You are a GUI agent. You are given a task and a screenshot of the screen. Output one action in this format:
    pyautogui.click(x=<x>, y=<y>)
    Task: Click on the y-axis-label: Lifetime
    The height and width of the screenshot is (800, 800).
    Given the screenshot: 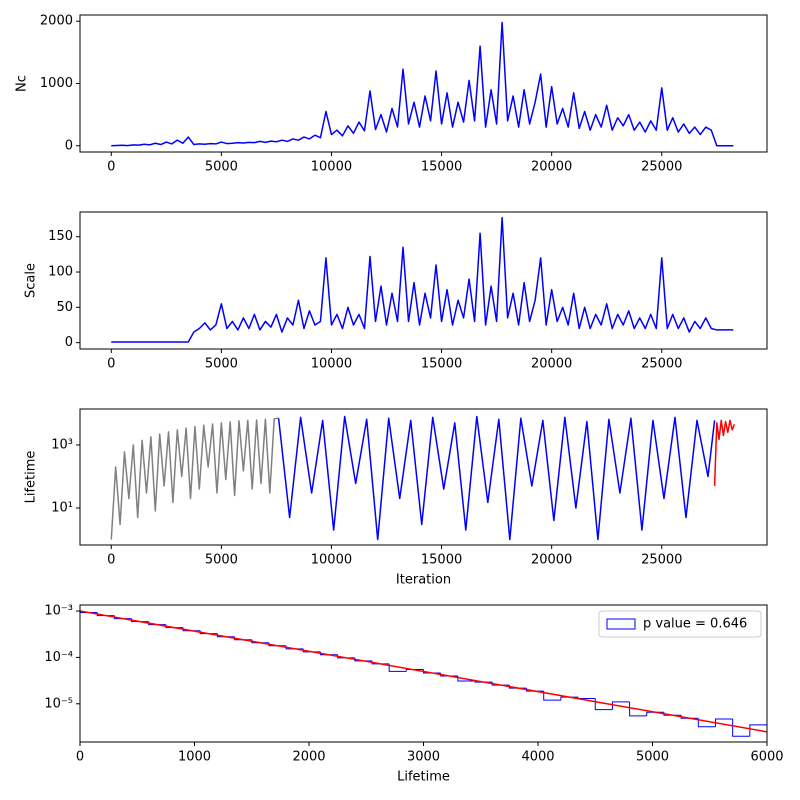 What is the action you would take?
    pyautogui.click(x=31, y=477)
    